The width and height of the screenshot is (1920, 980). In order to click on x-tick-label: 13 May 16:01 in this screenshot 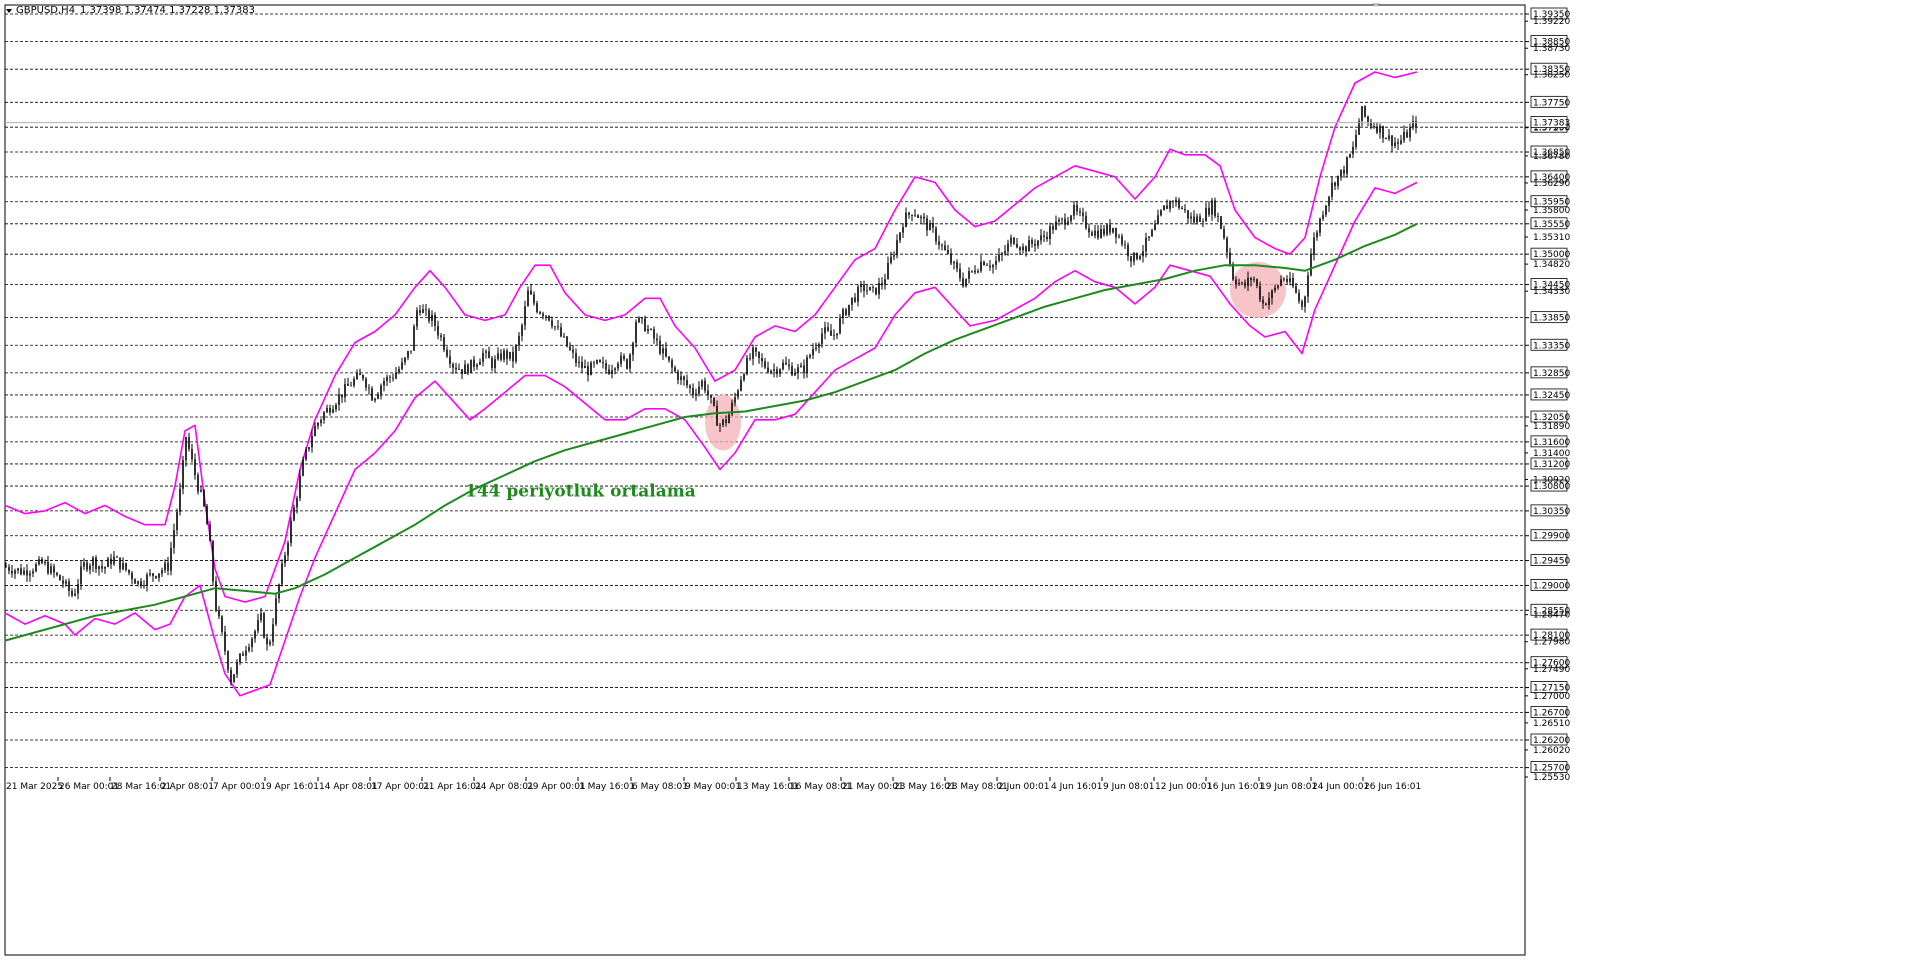, I will do `click(768, 787)`.